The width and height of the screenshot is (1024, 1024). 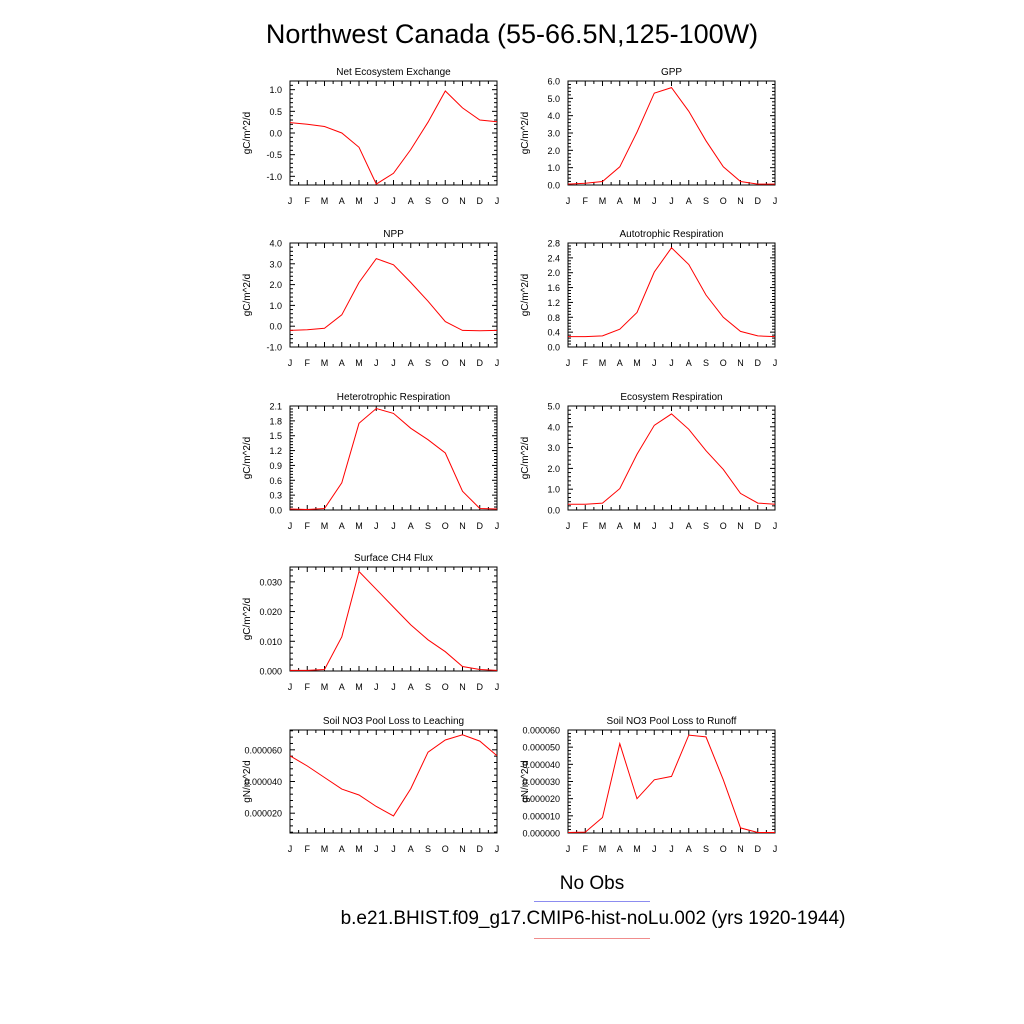 I want to click on legend-obs-line, so click(x=592, y=901).